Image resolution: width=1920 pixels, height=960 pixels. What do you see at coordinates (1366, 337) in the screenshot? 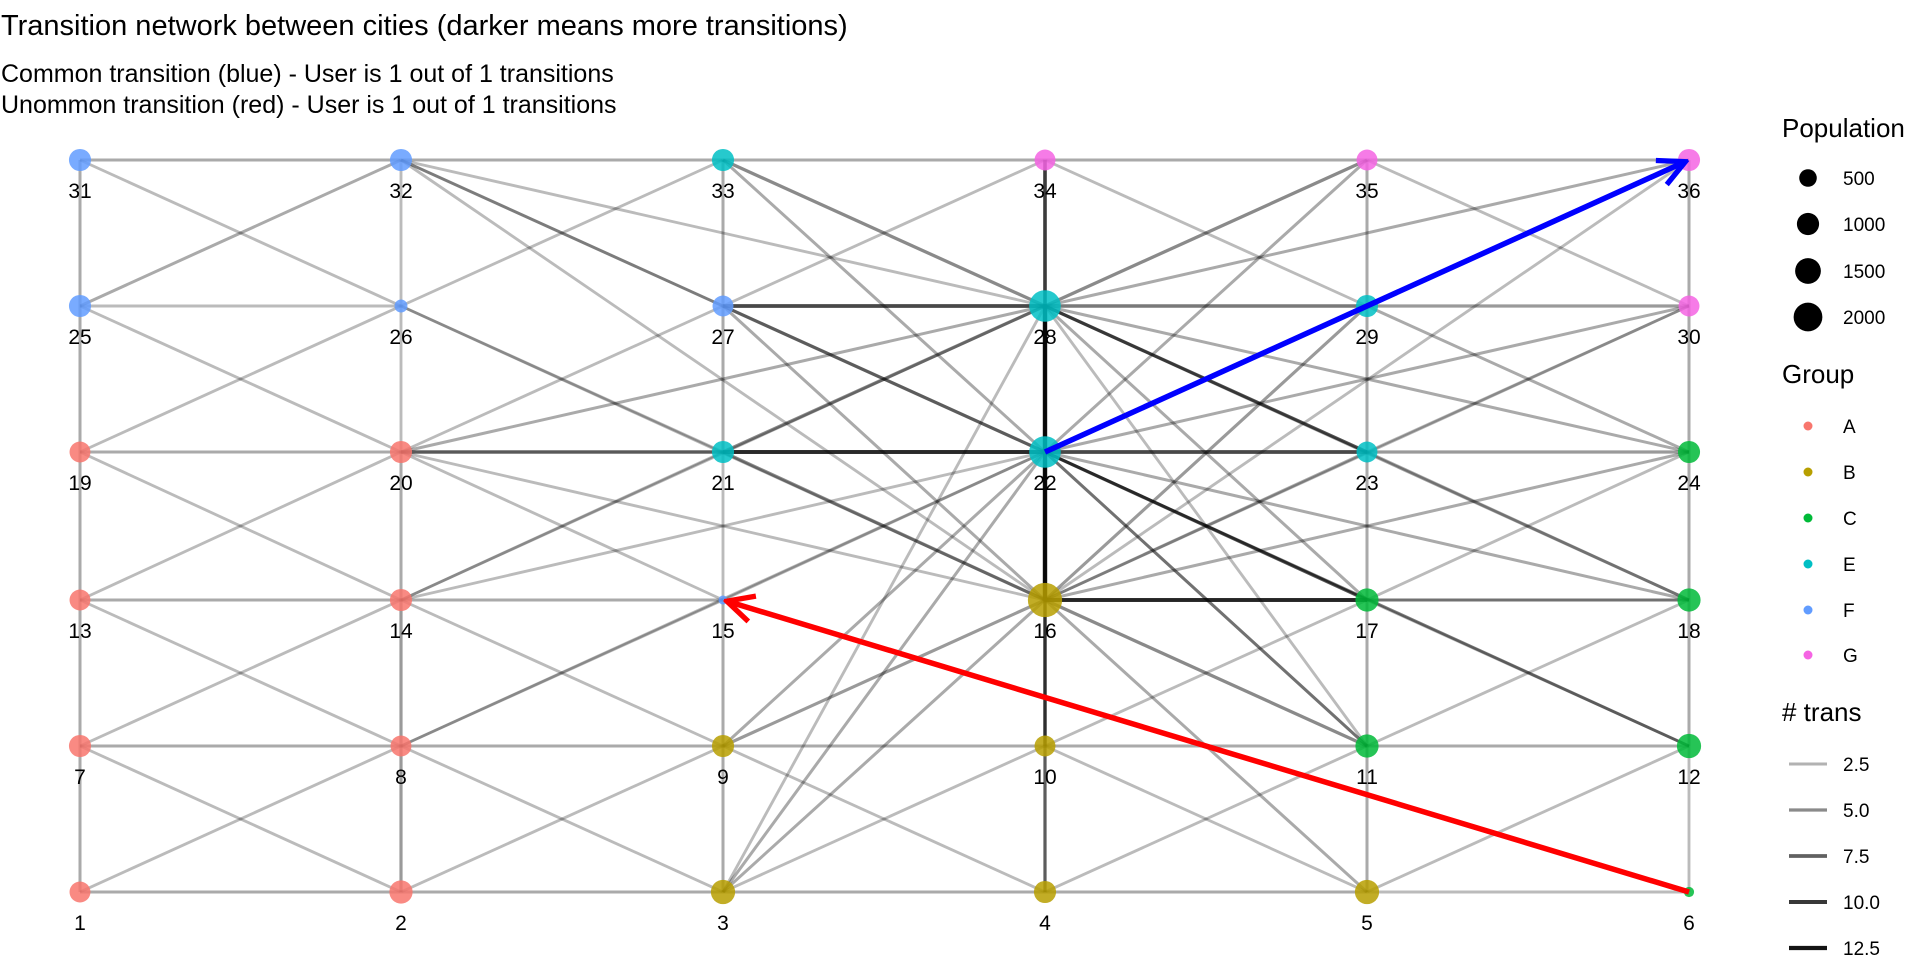
I see `node-label-29: 29` at bounding box center [1366, 337].